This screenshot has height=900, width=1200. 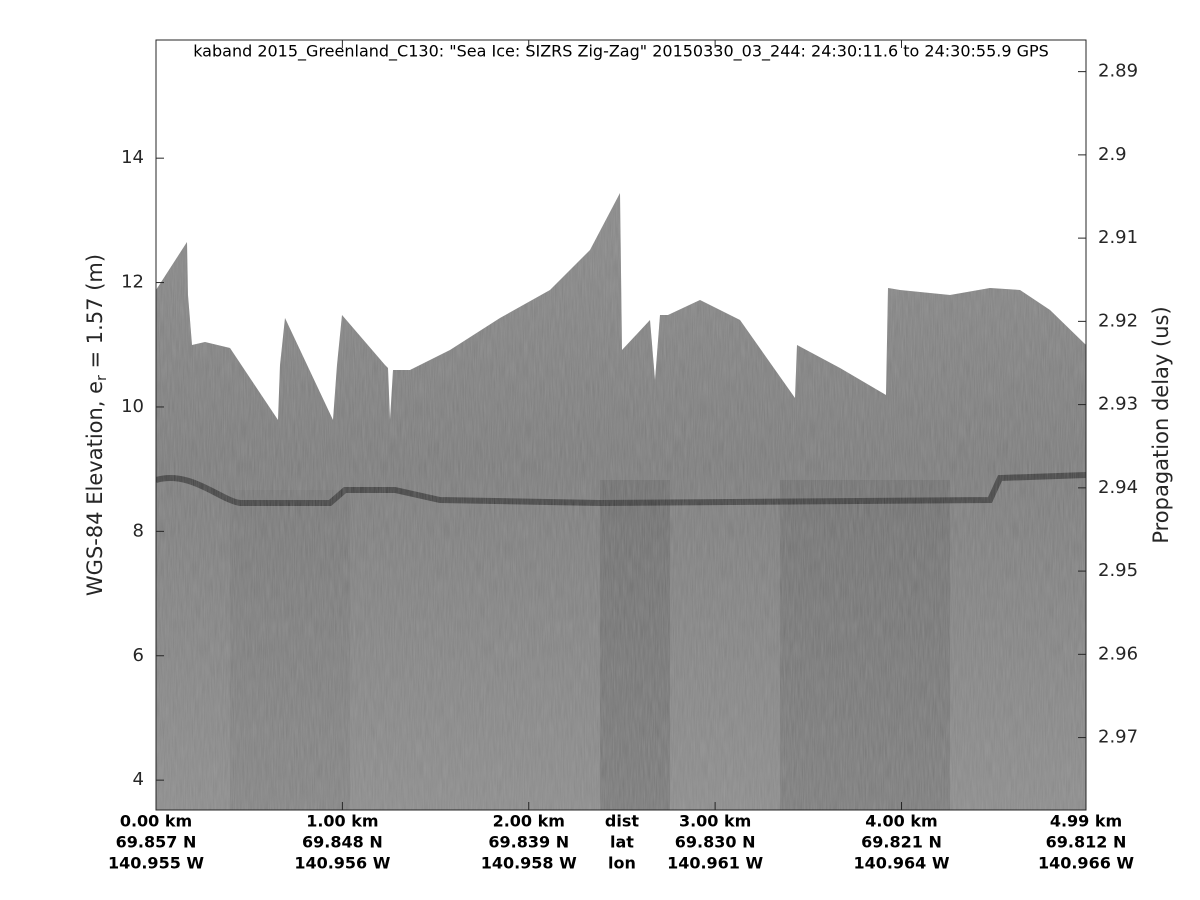 What do you see at coordinates (1086, 821) in the screenshot?
I see `x-tick-label: 4.99 km` at bounding box center [1086, 821].